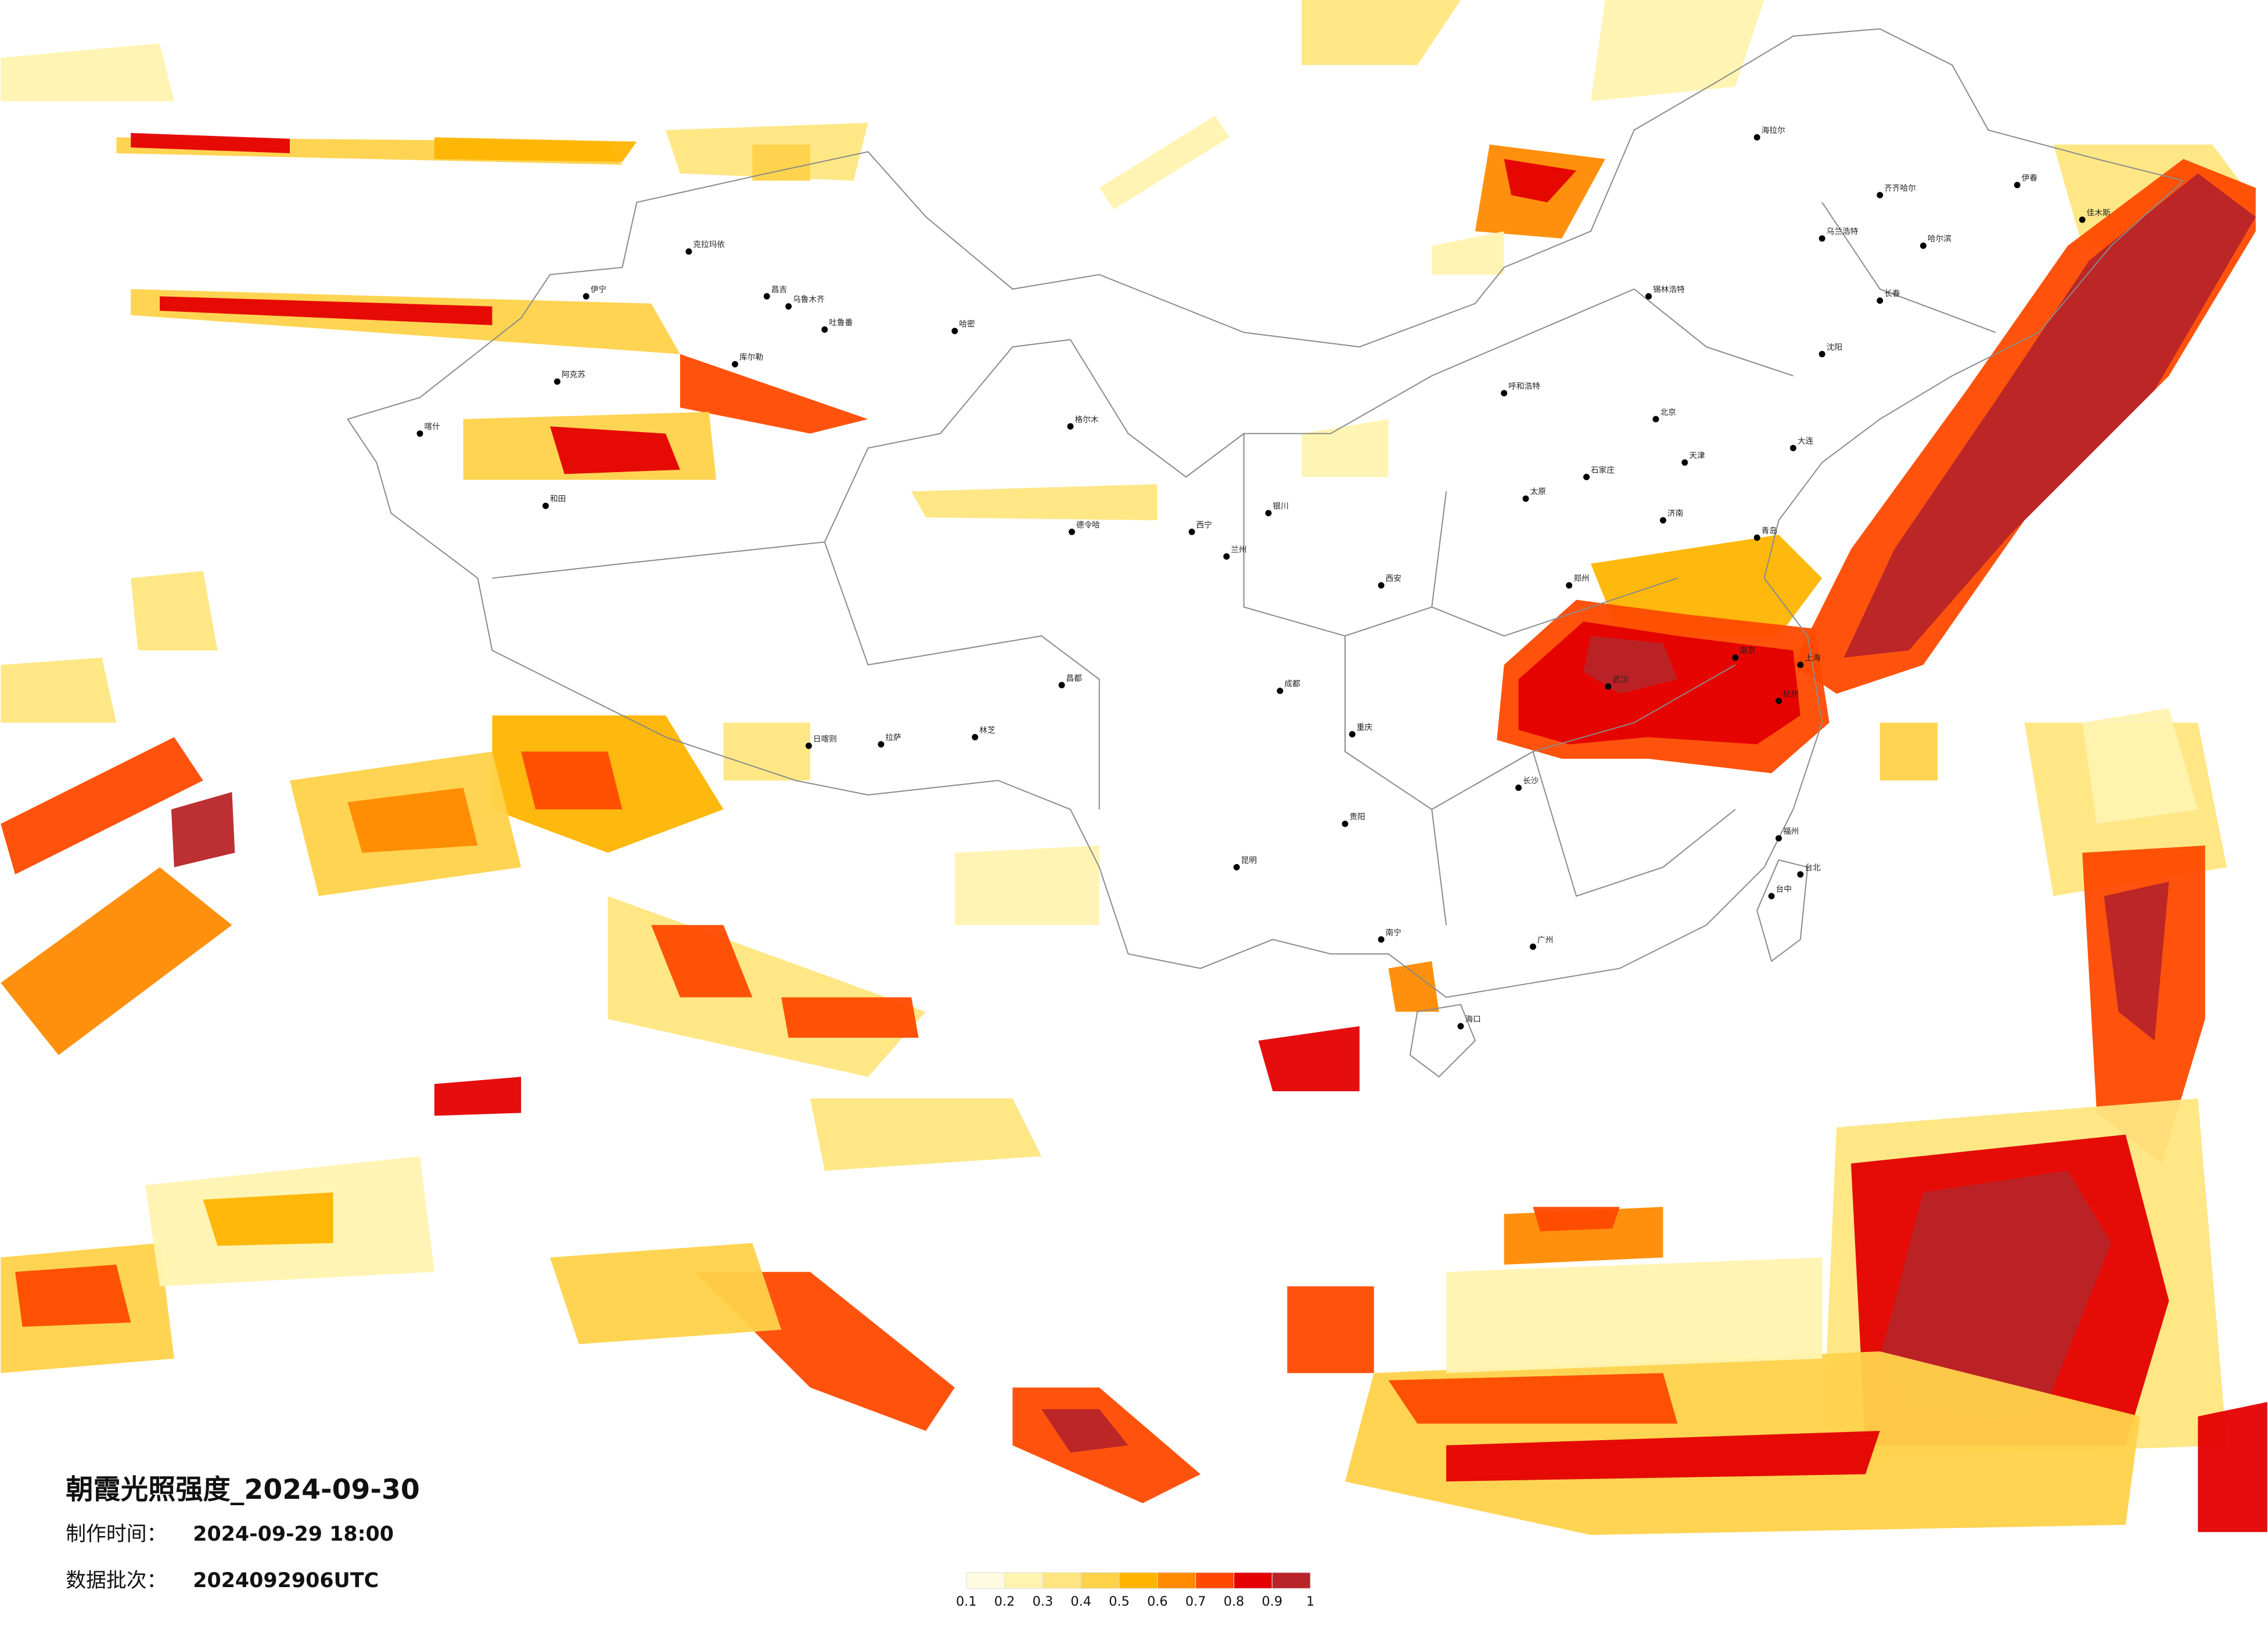 This screenshot has height=1626, width=2268. I want to click on city-label: 西安, so click(1393, 579).